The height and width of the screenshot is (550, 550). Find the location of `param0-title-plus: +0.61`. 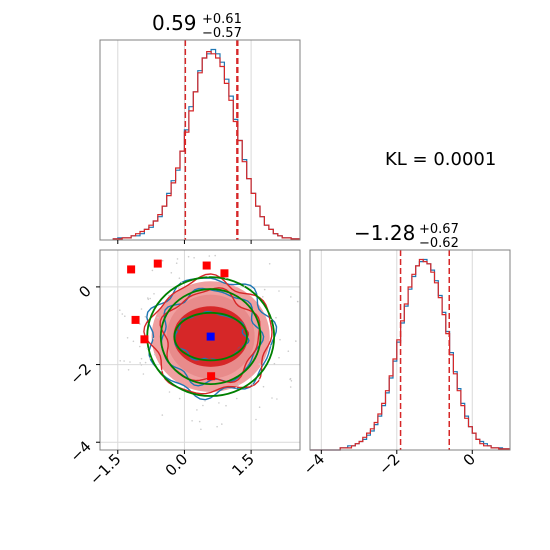

param0-title-plus: +0.61 is located at coordinates (222, 19).